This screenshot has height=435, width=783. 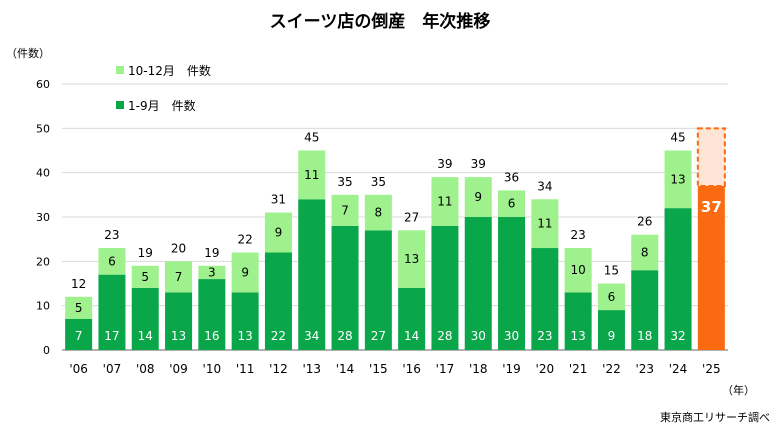 I want to click on legend-label-jan-sep: 1-9月 件数, so click(x=162, y=105).